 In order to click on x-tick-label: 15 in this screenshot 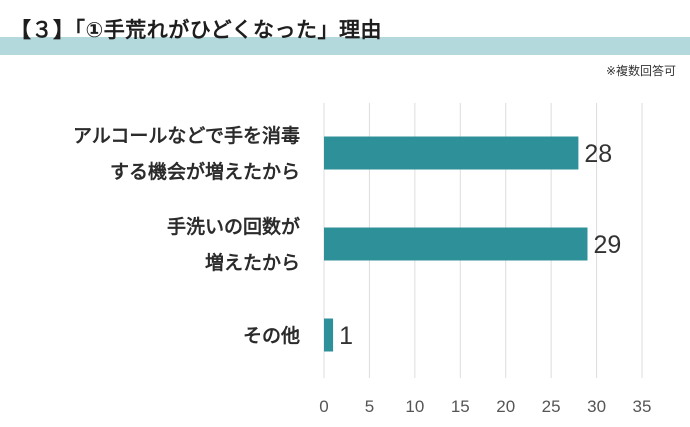, I will do `click(460, 406)`.